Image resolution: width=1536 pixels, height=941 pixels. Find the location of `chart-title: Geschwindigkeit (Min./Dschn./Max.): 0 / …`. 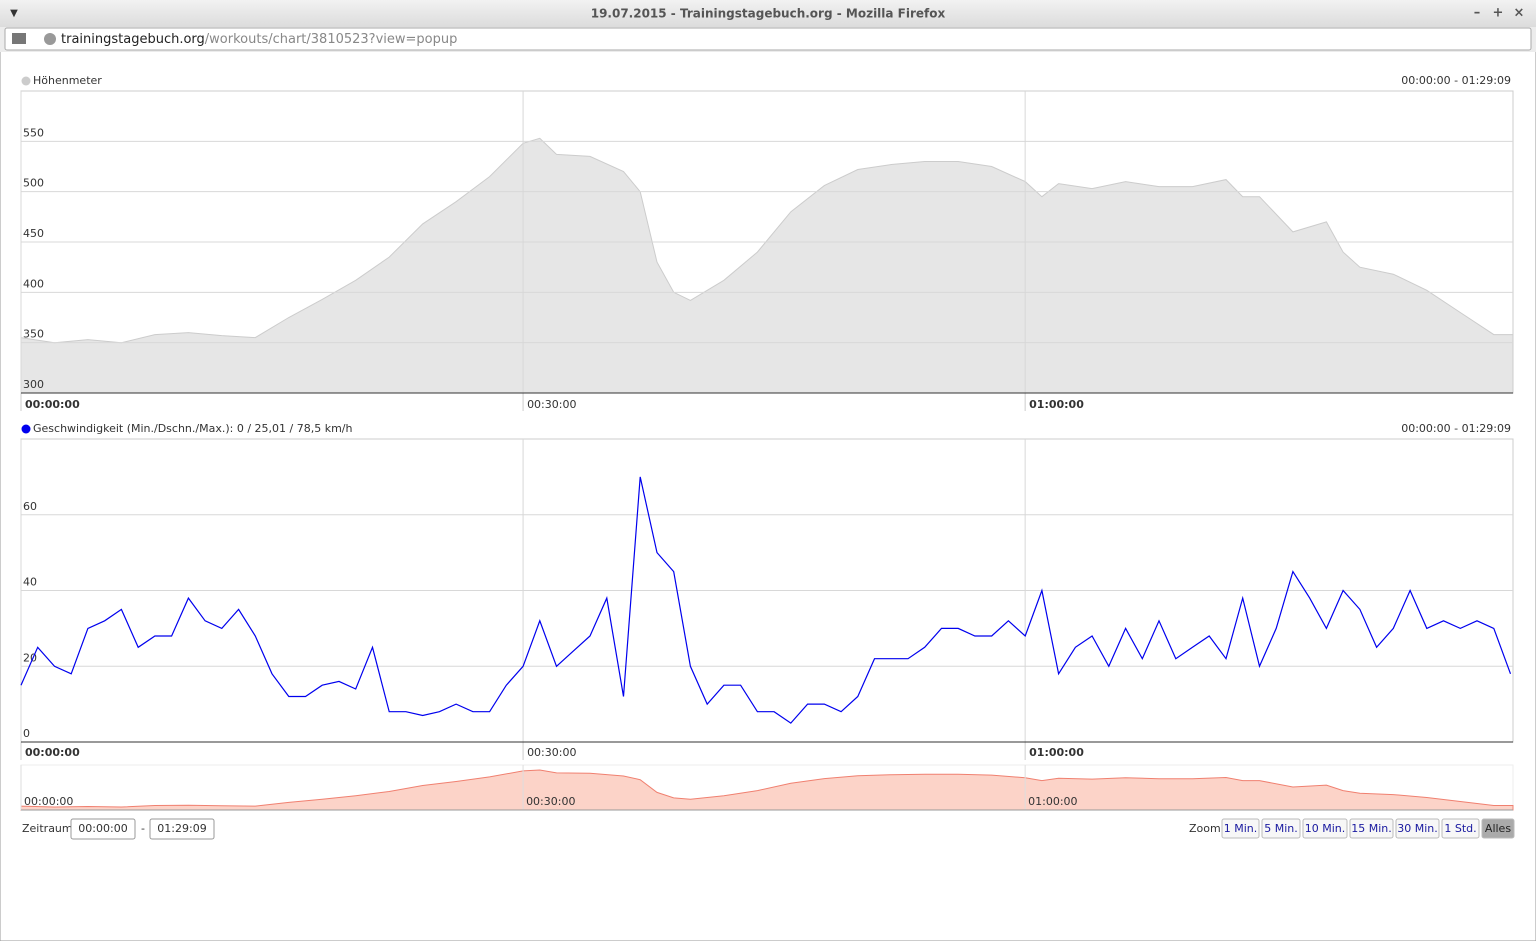

chart-title: Geschwindigkeit (Min./Dschn./Max.): 0 / … is located at coordinates (193, 428).